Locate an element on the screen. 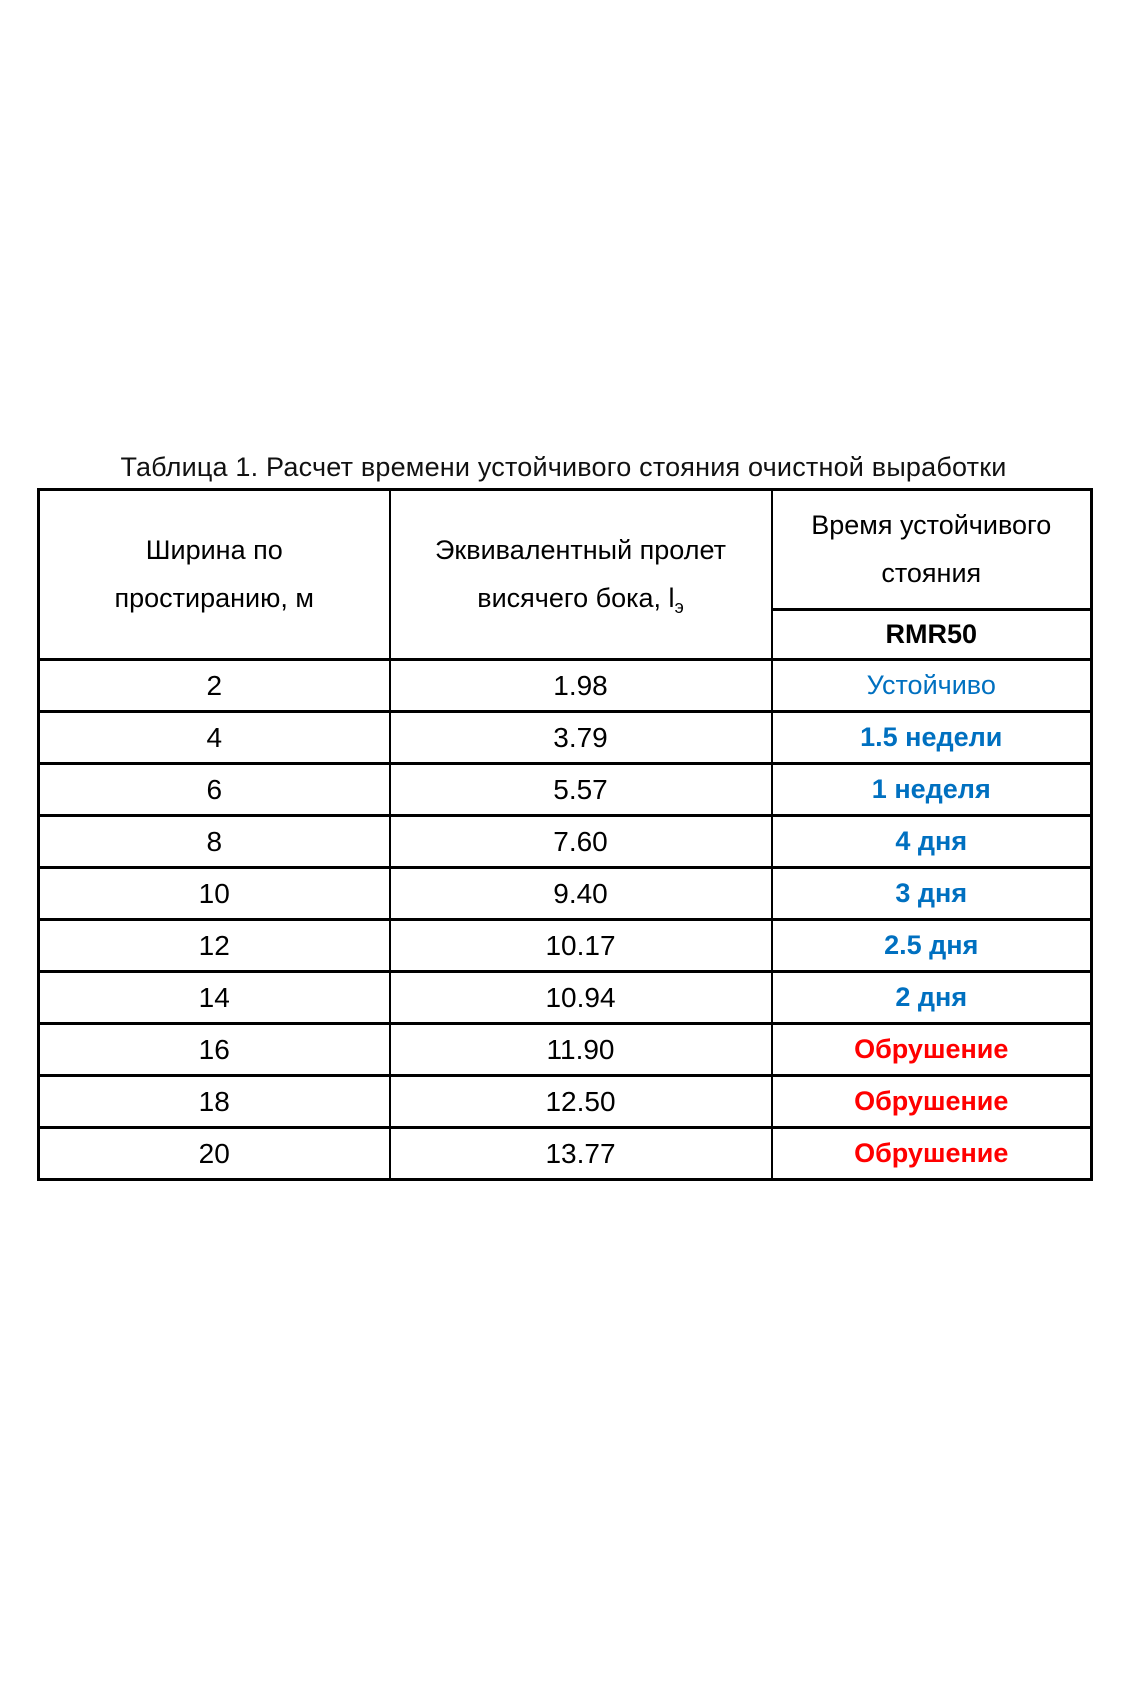 This screenshot has height=1707, width=1139. cell-stand-time: 3 дня is located at coordinates (931, 893).